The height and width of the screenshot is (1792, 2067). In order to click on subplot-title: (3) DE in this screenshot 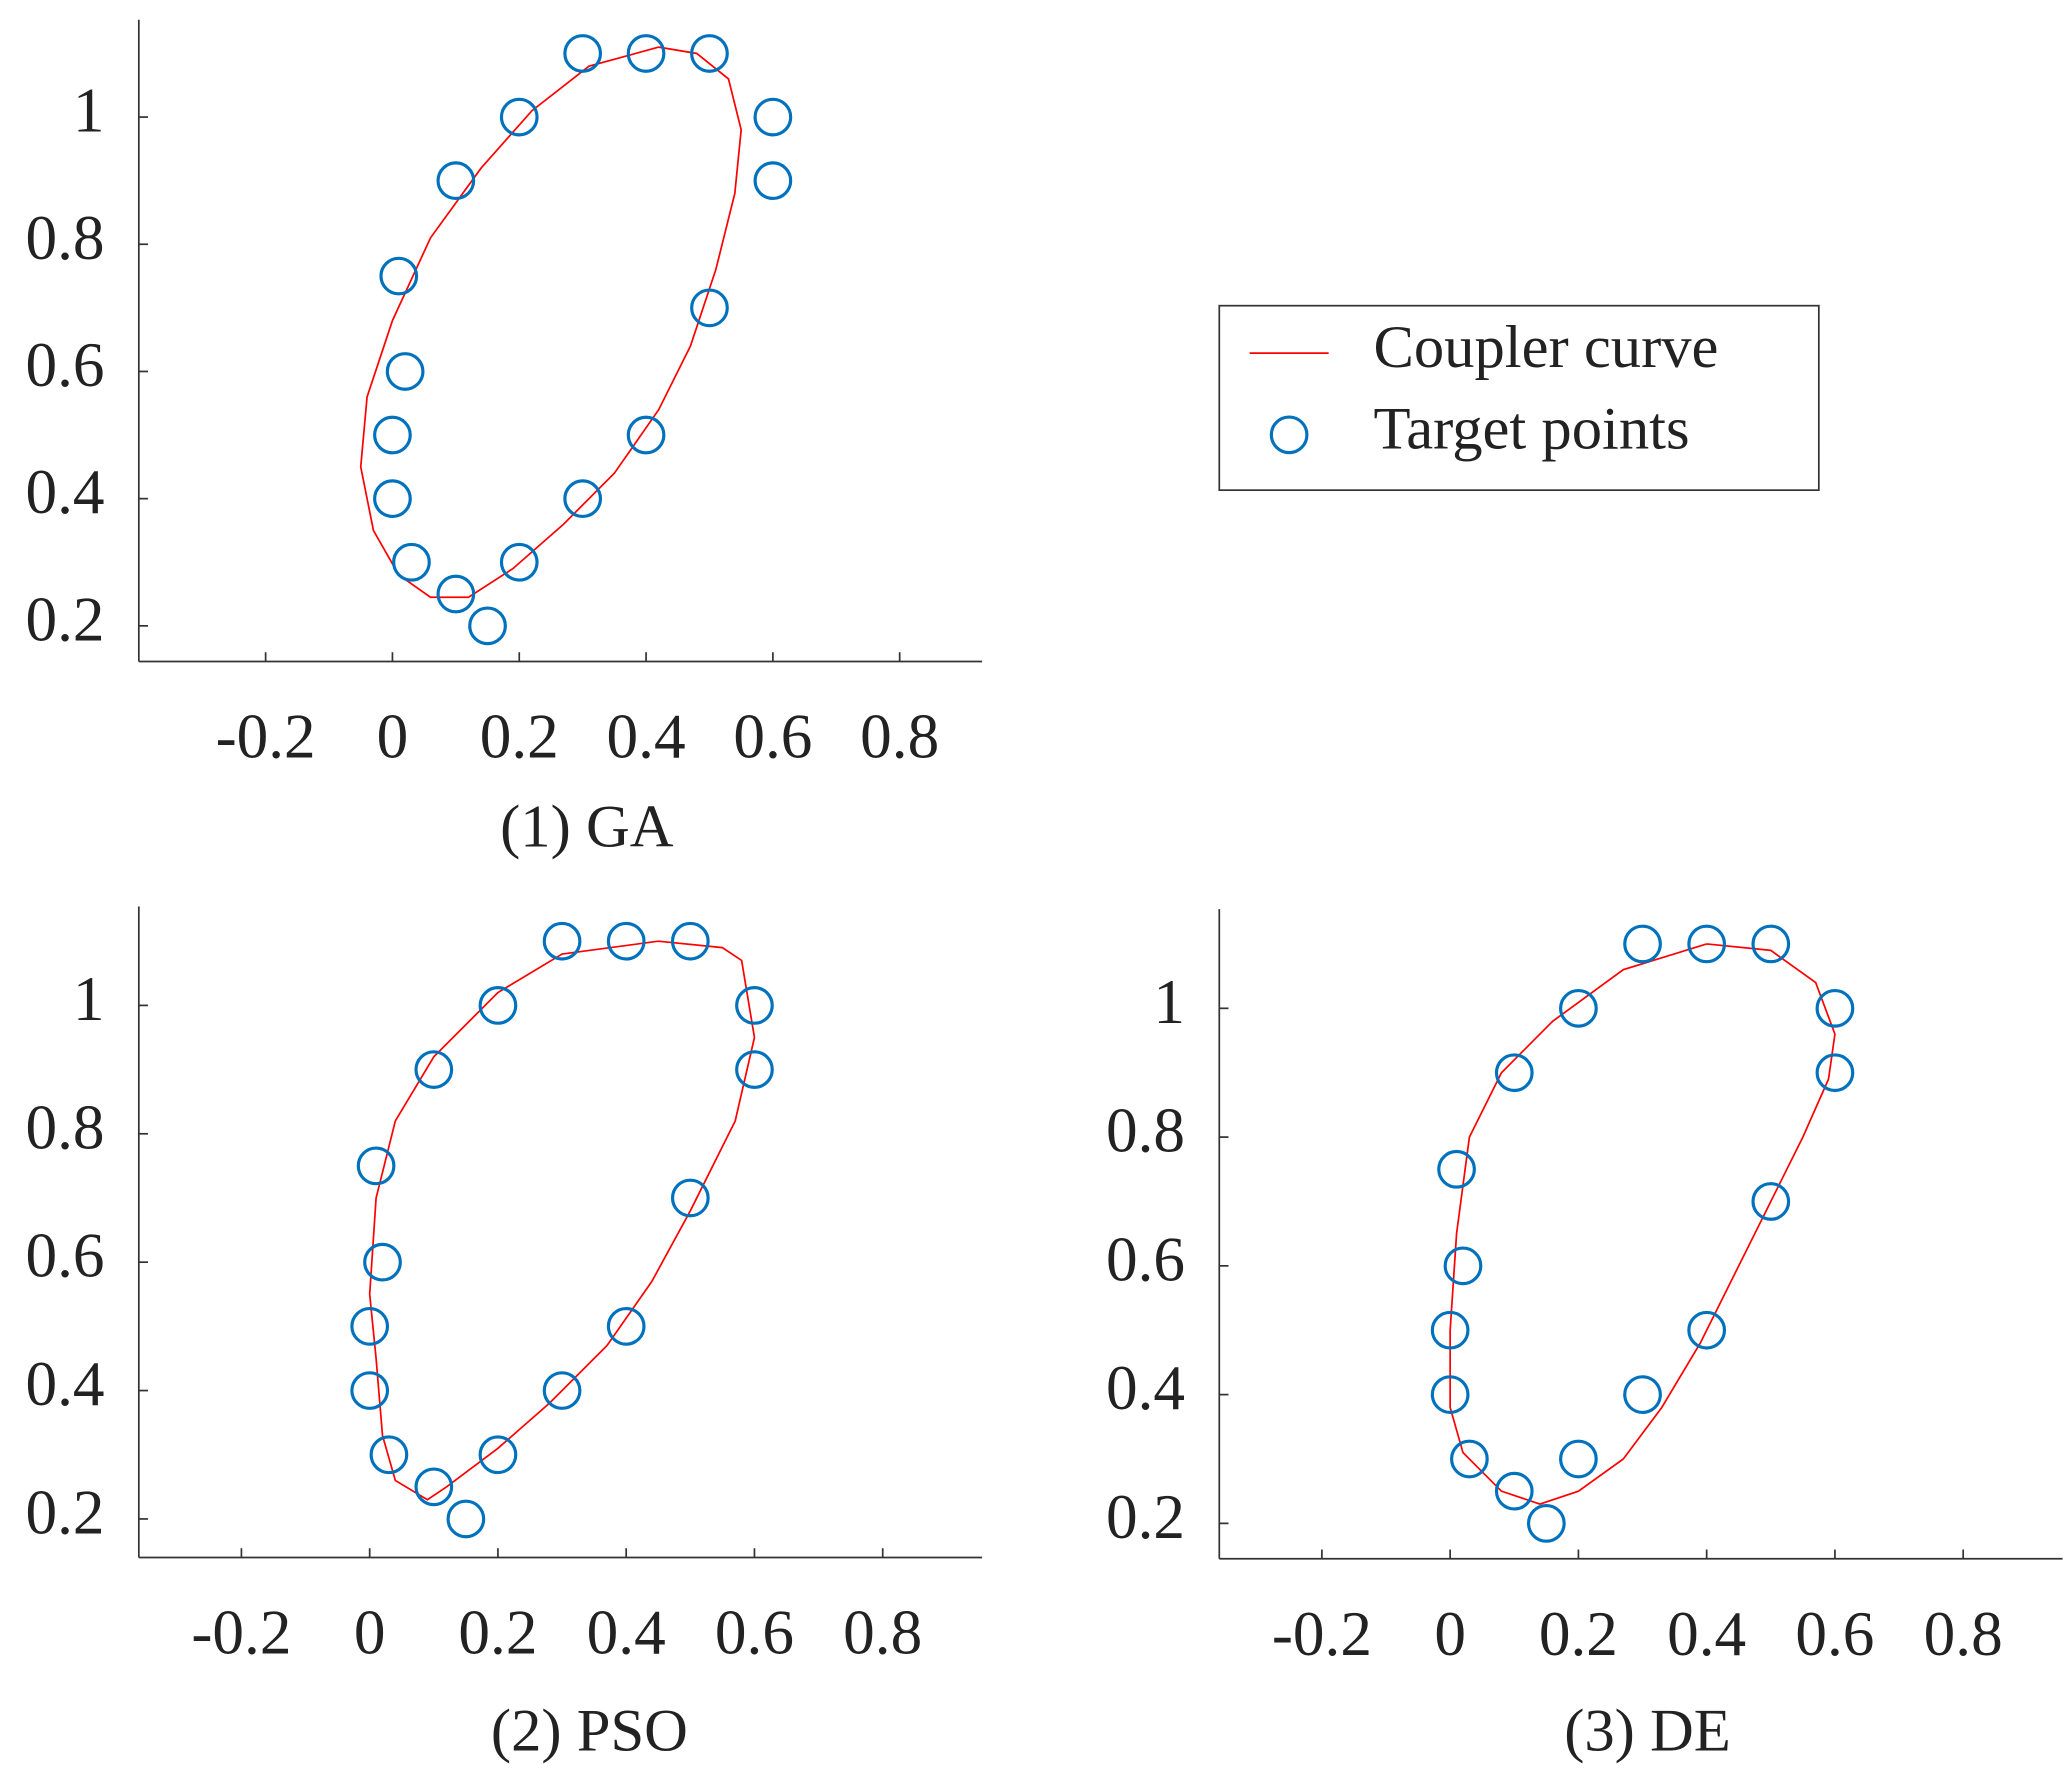, I will do `click(1647, 1731)`.